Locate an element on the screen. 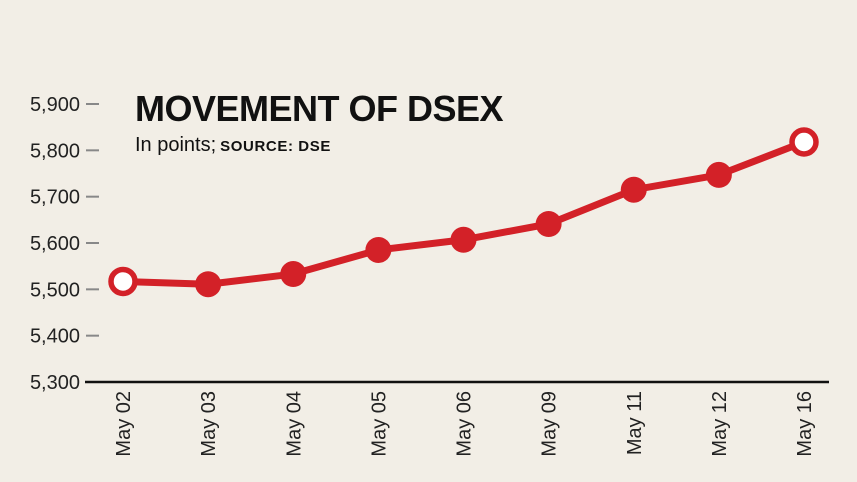 The height and width of the screenshot is (482, 857). y-tick-label: 5,700 is located at coordinates (55, 198).